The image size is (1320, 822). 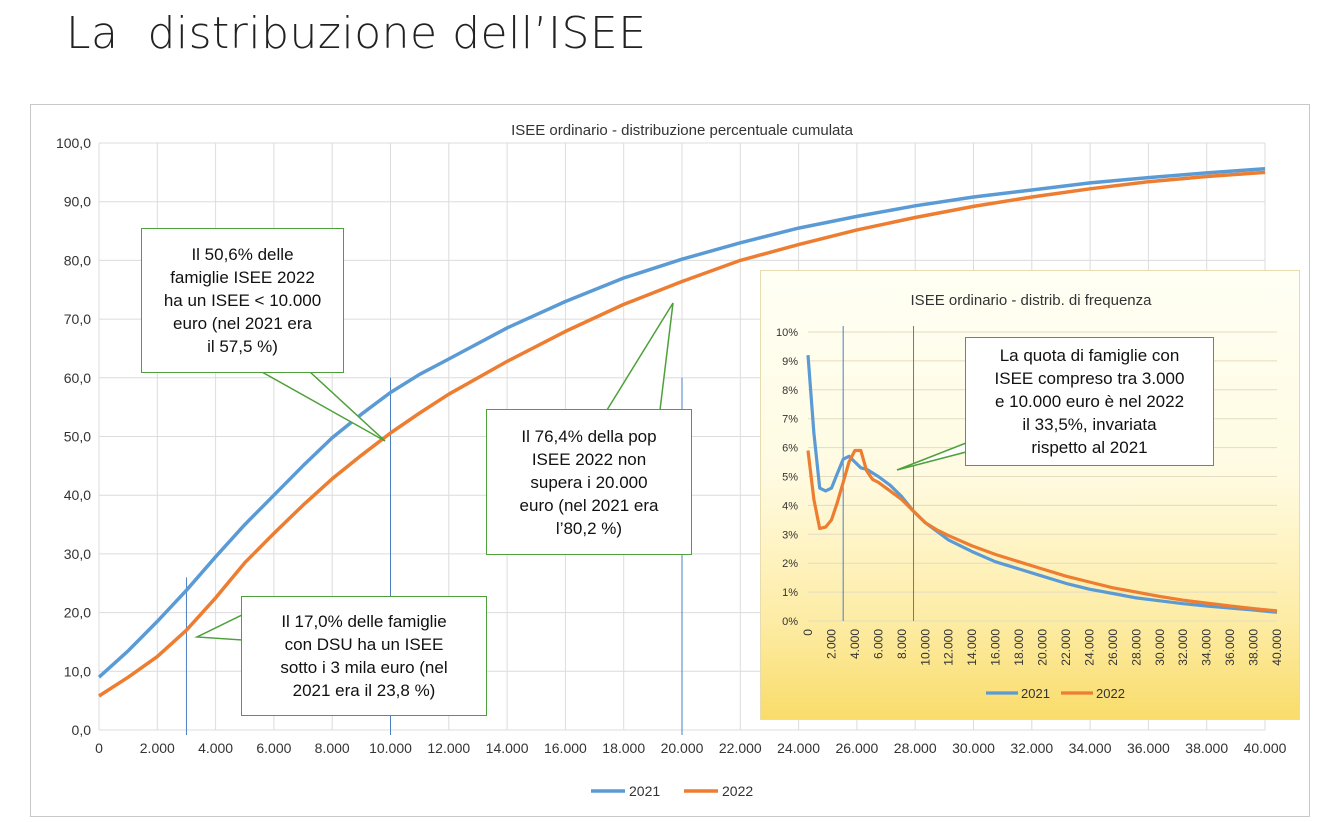 What do you see at coordinates (565, 748) in the screenshot?
I see `x-tick-label: 16.000` at bounding box center [565, 748].